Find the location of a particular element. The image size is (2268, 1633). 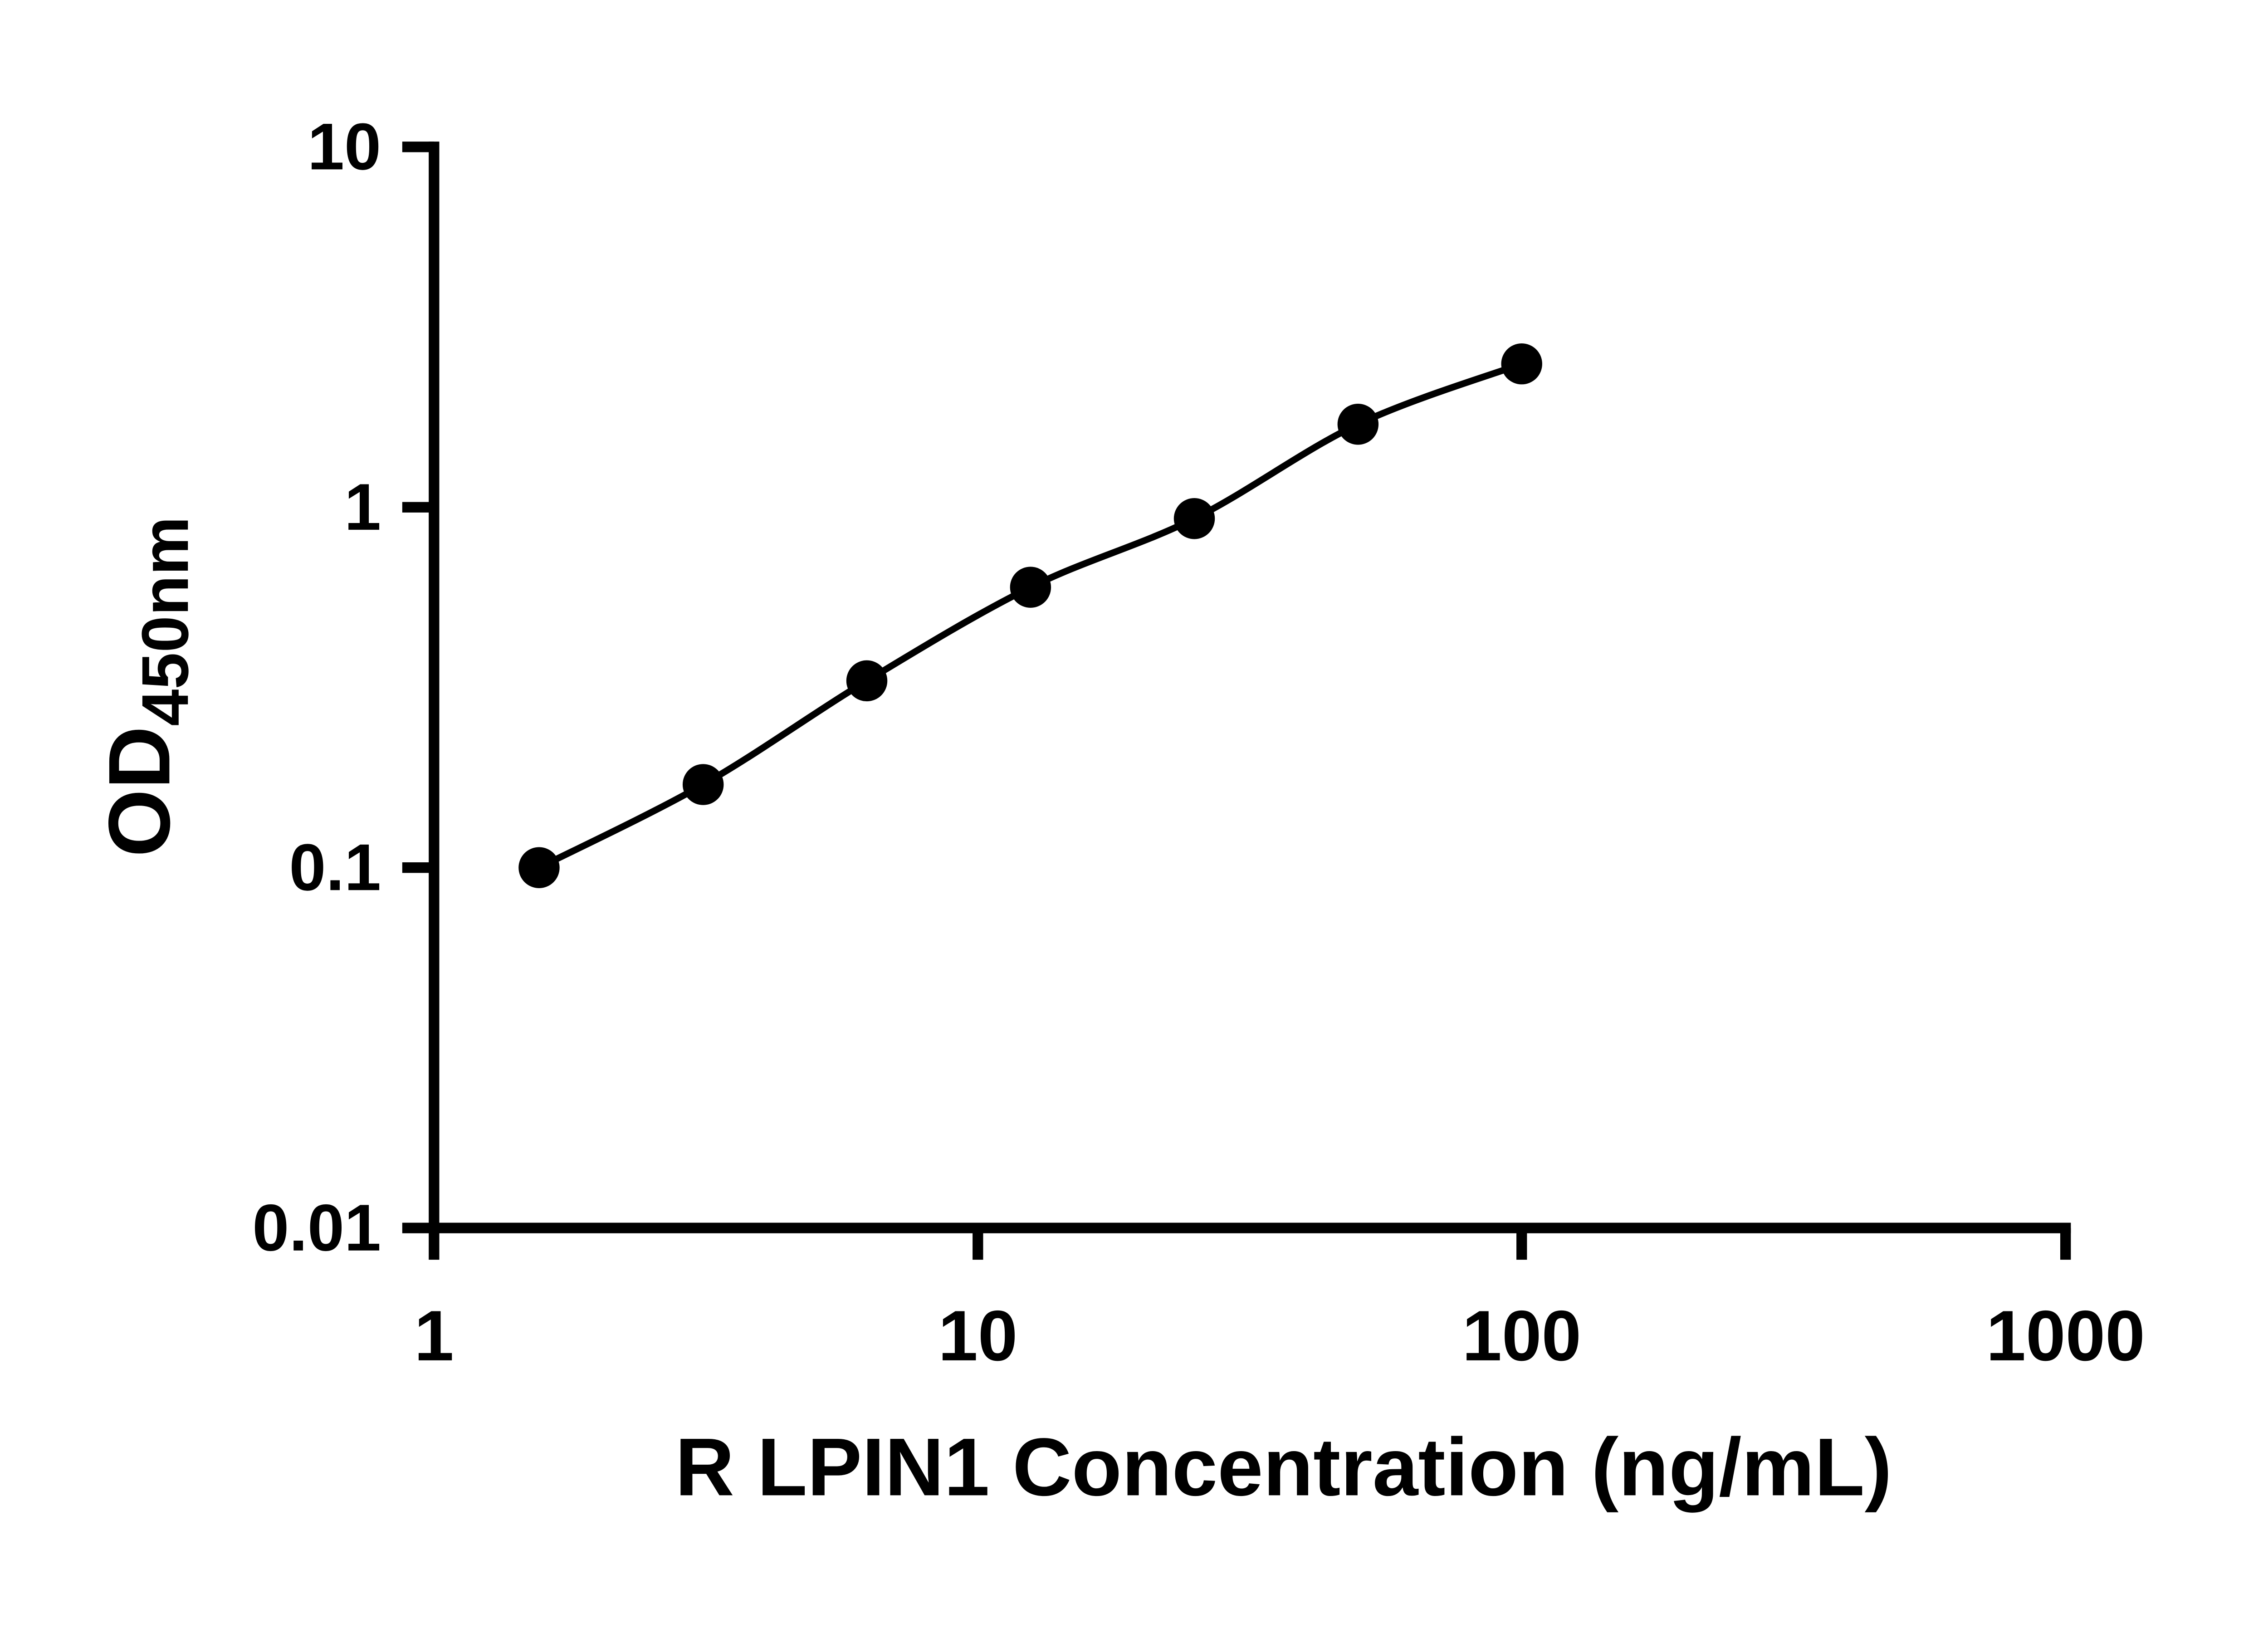

x-tick-label: 100 is located at coordinates (1522, 1336).